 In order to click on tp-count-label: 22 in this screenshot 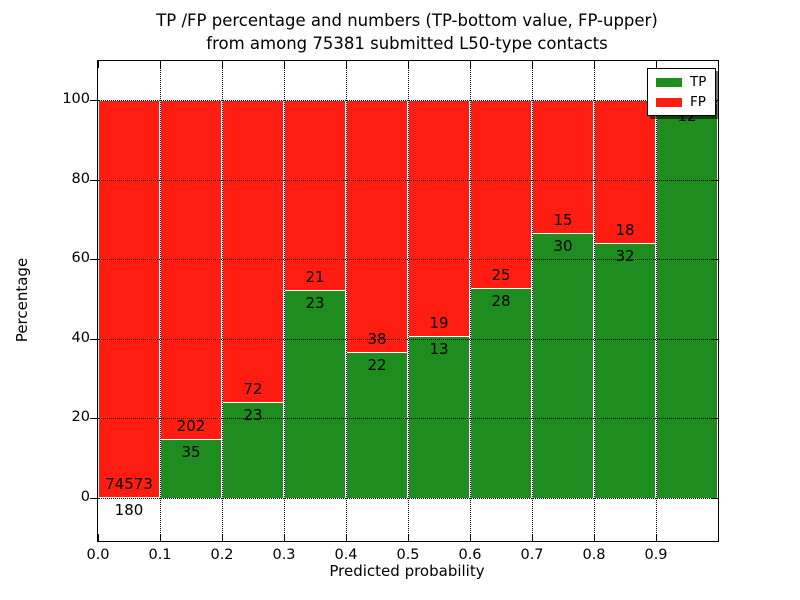, I will do `click(377, 365)`.